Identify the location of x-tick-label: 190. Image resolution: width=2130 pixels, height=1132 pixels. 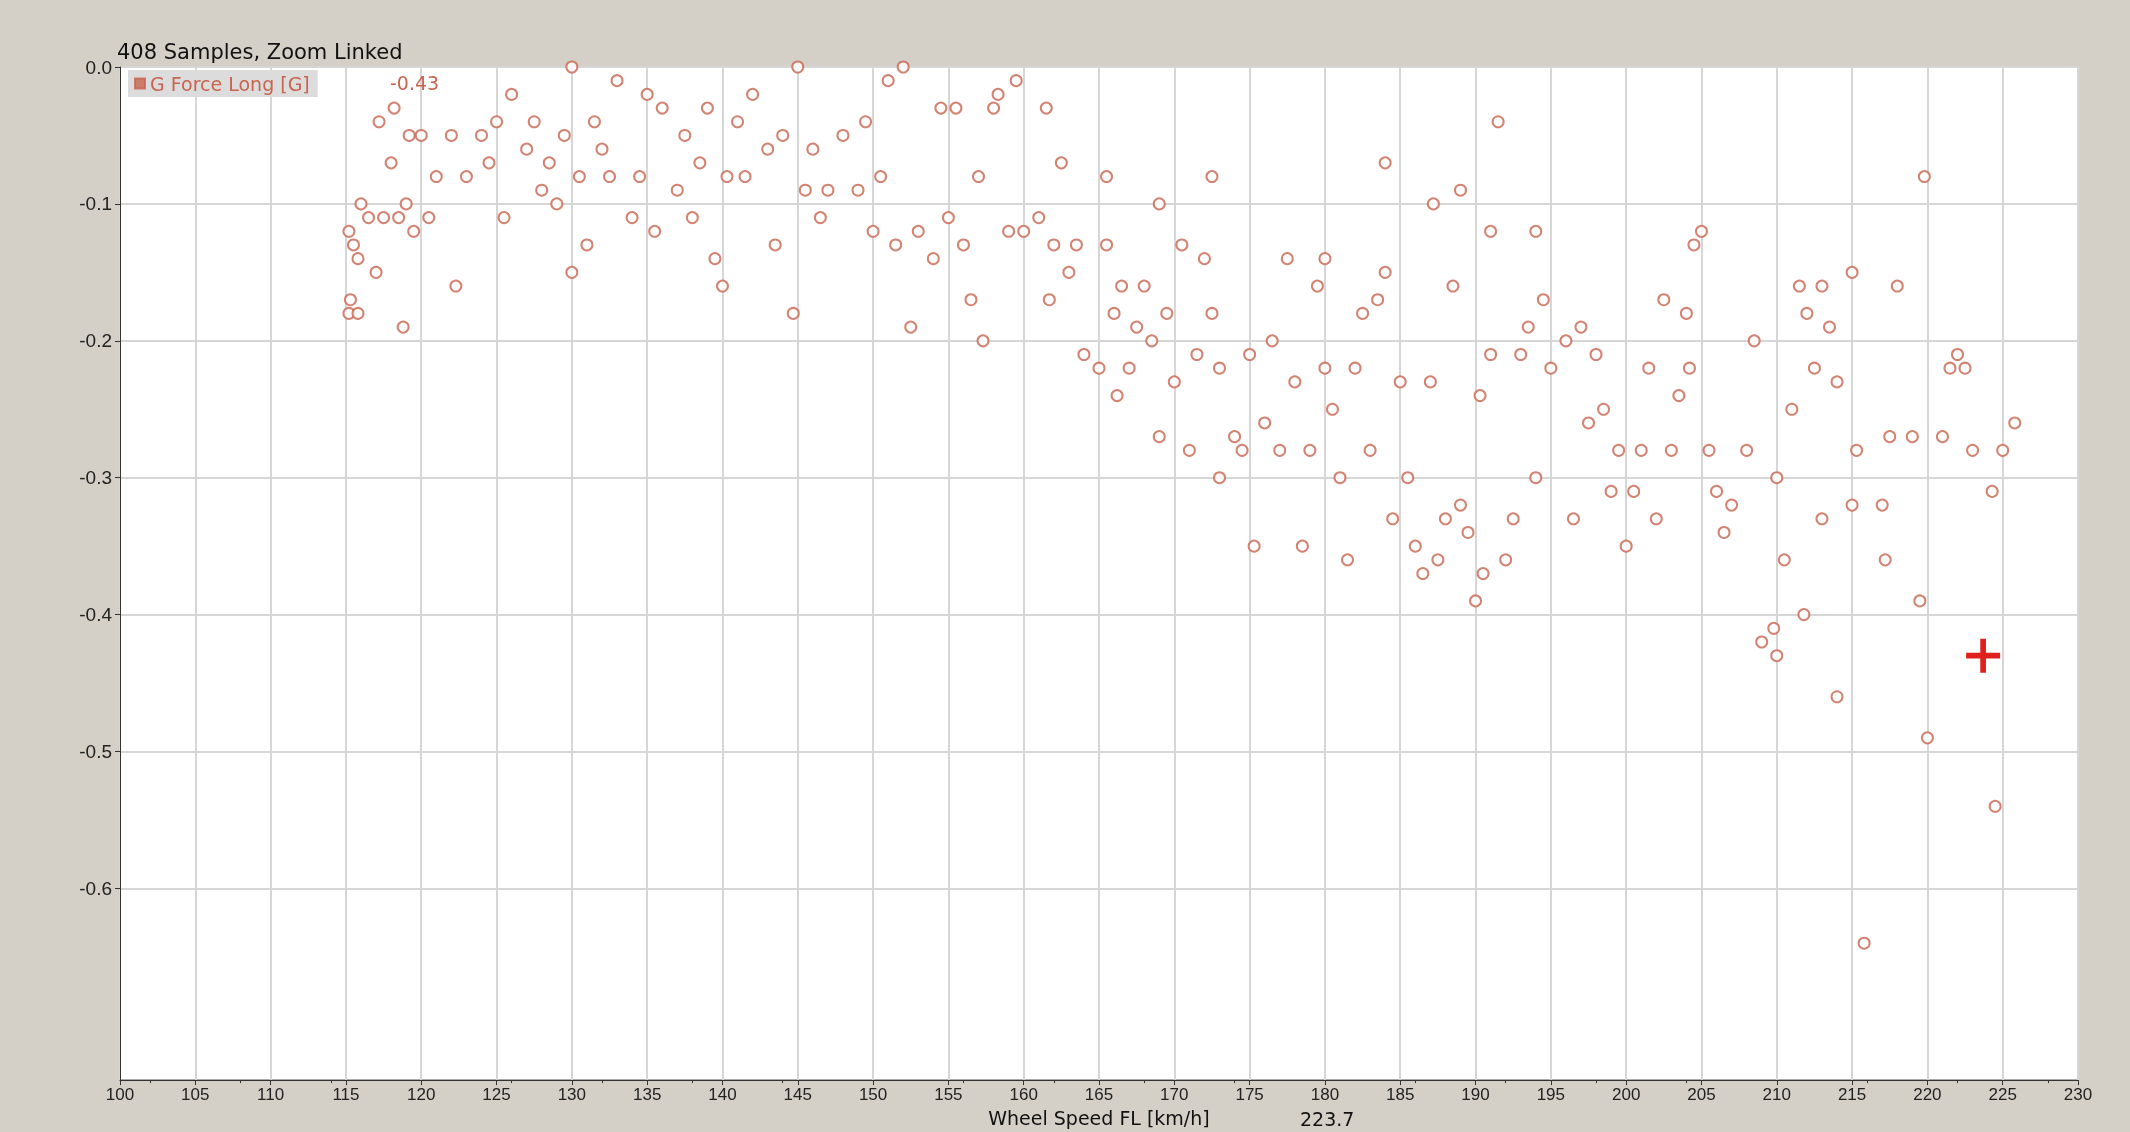
(1475, 1095).